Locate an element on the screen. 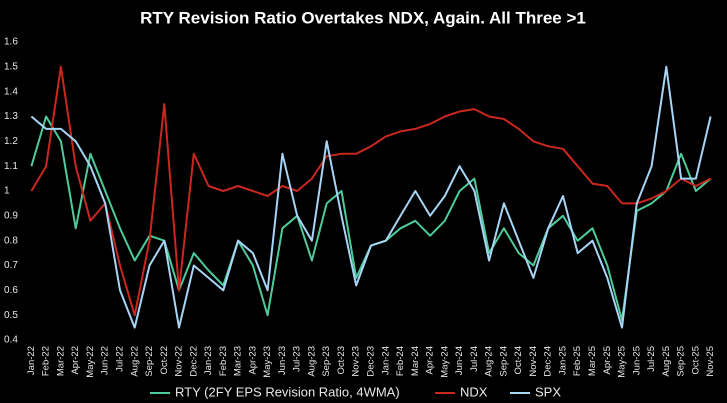 The width and height of the screenshot is (727, 403). x-tick-label: Jun-24 is located at coordinates (459, 360).